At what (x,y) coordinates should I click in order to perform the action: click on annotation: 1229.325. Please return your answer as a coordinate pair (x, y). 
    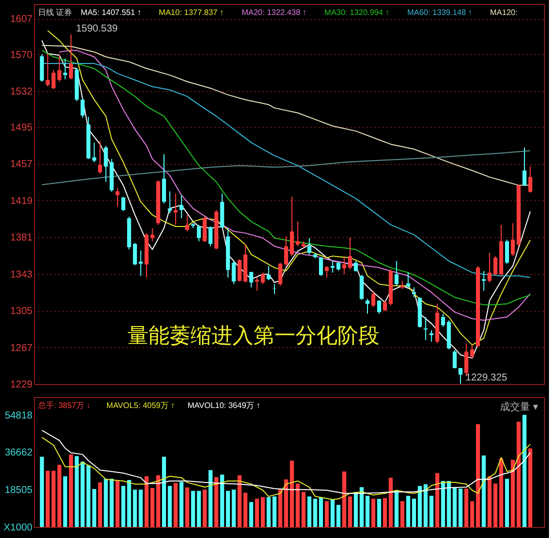
    Looking at the image, I should click on (487, 378).